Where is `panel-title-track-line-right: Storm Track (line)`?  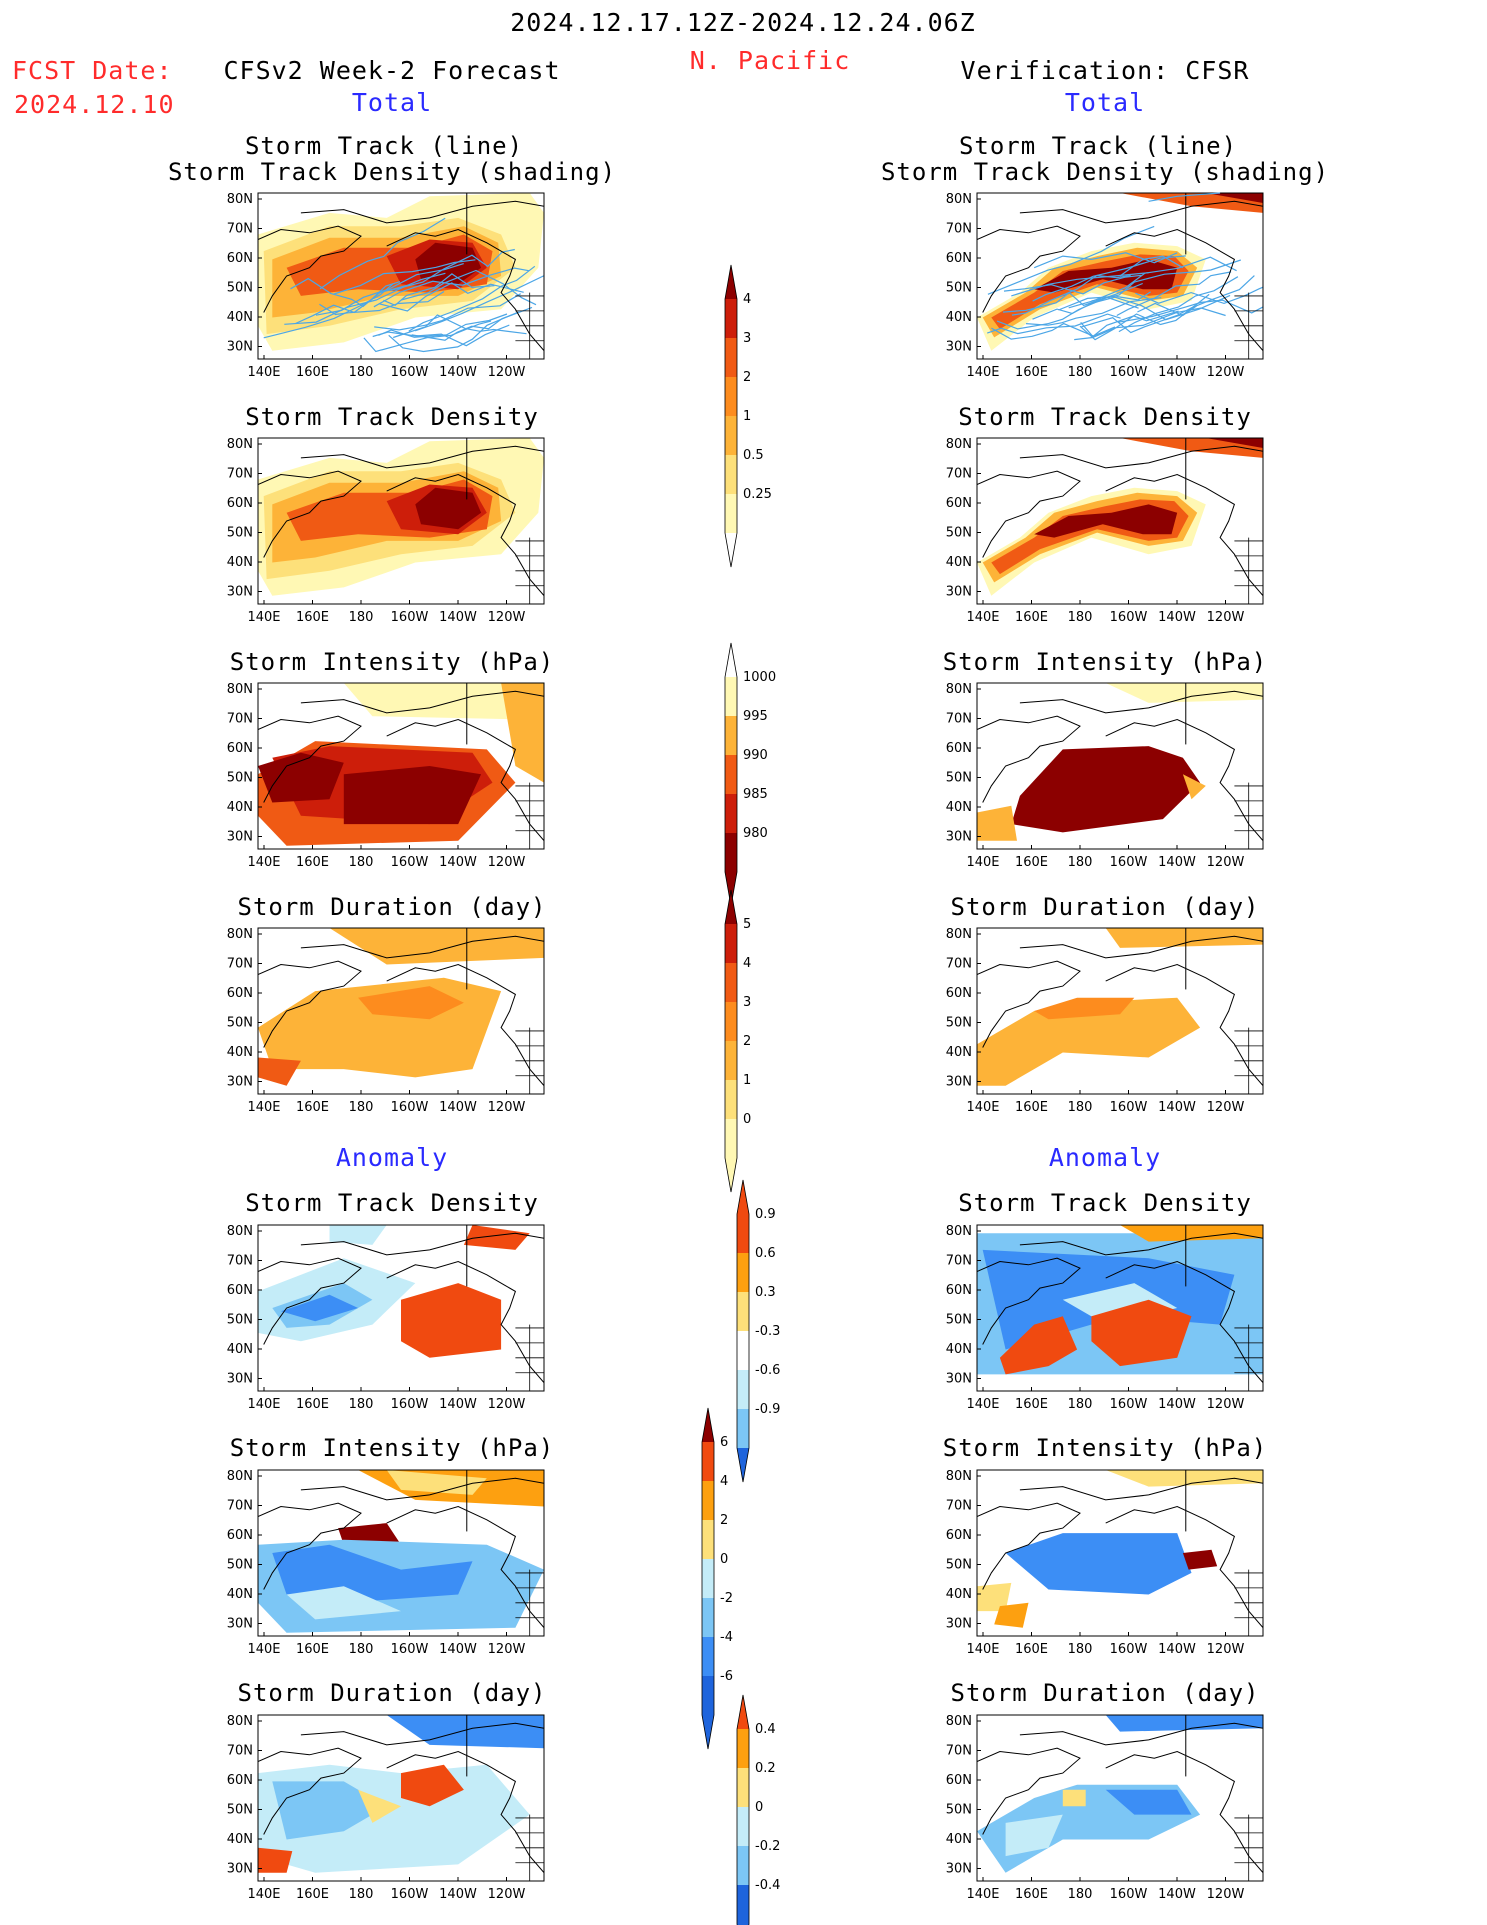 panel-title-track-line-right: Storm Track (line) is located at coordinates (1098, 146).